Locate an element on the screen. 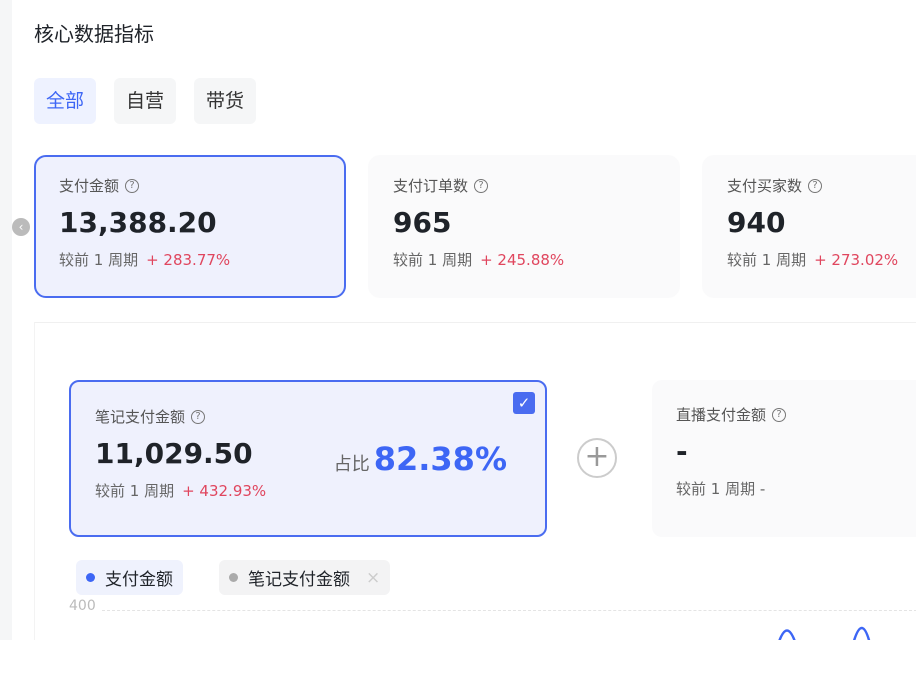 Image resolution: width=916 pixels, height=681 pixels. legend-label: 笔记支付金额 is located at coordinates (299, 580).